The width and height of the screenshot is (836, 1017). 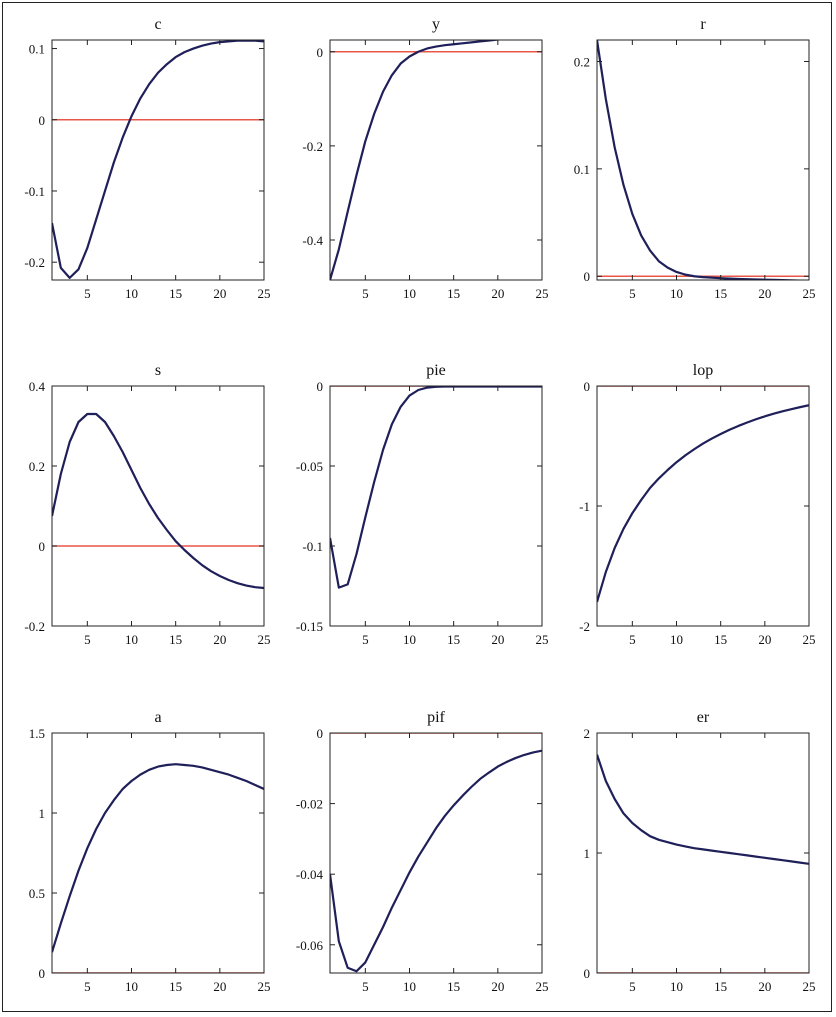 I want to click on panel-lop: lop 5 10 15 20 25 -2 -1 0, so click(x=697, y=504).